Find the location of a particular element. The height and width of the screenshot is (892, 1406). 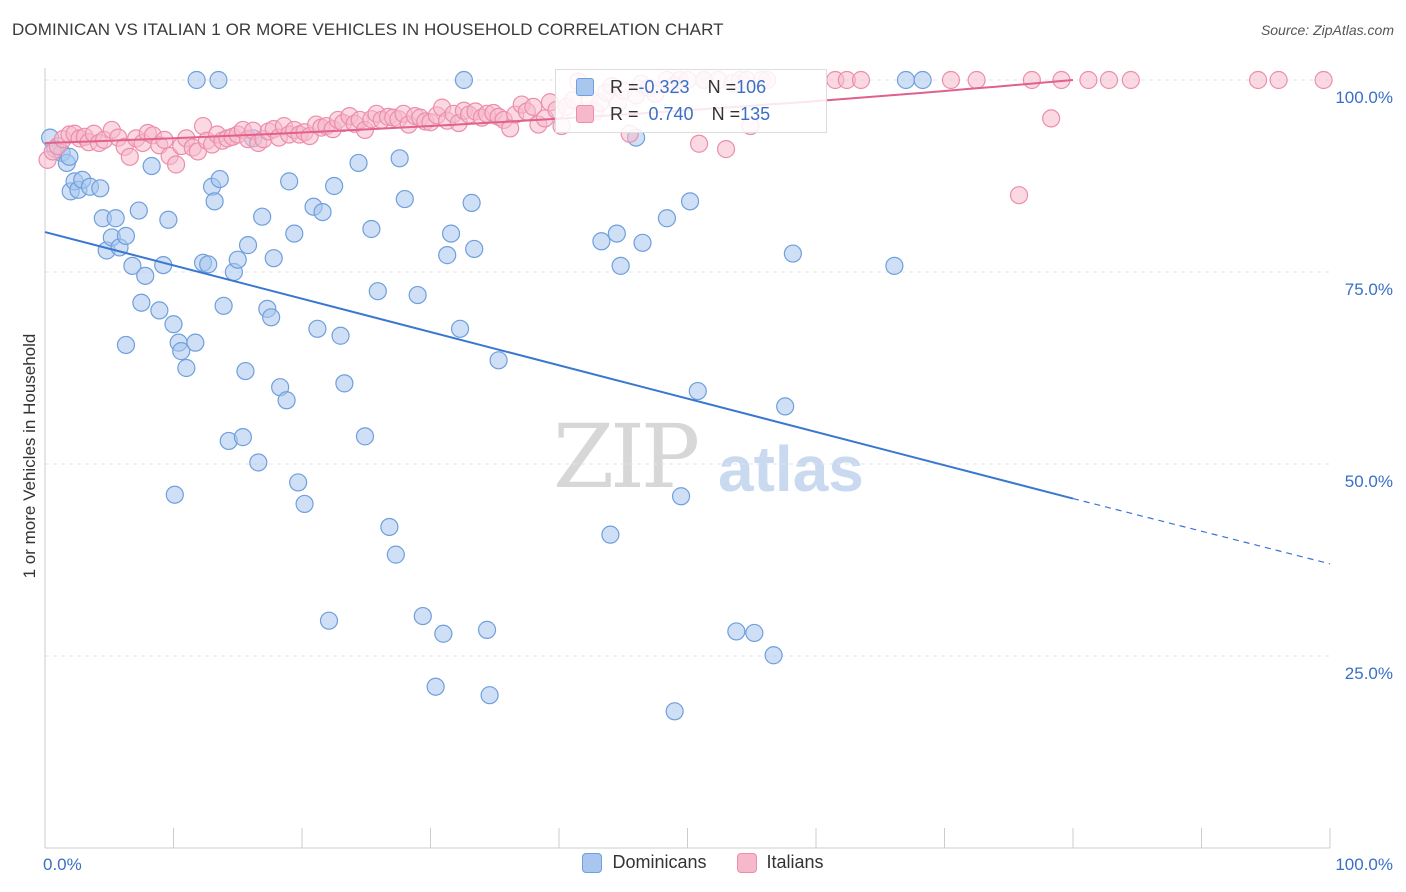

r-label: R = is located at coordinates (624, 86).